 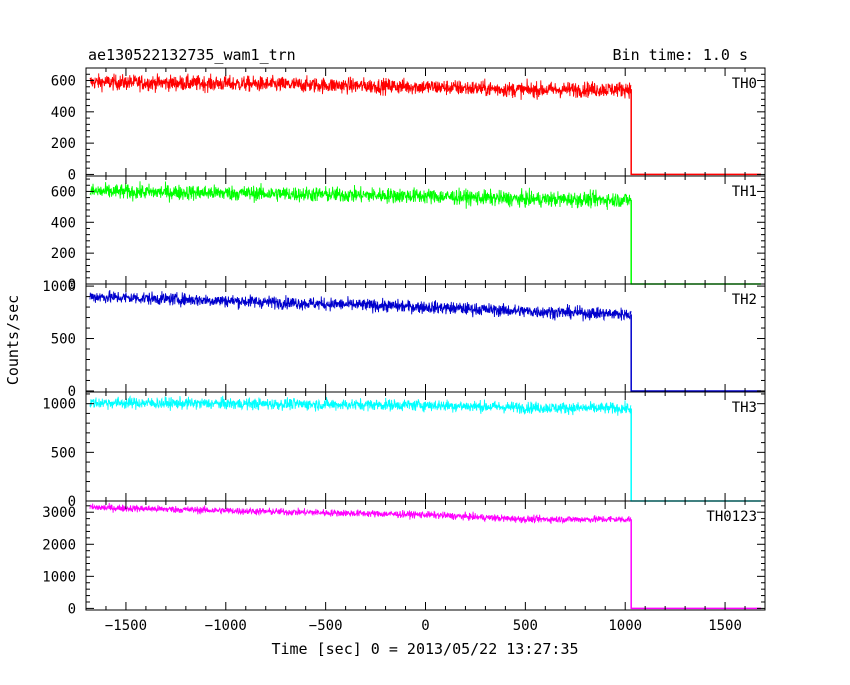 What do you see at coordinates (59, 545) in the screenshot?
I see `y-tick-label: 2000` at bounding box center [59, 545].